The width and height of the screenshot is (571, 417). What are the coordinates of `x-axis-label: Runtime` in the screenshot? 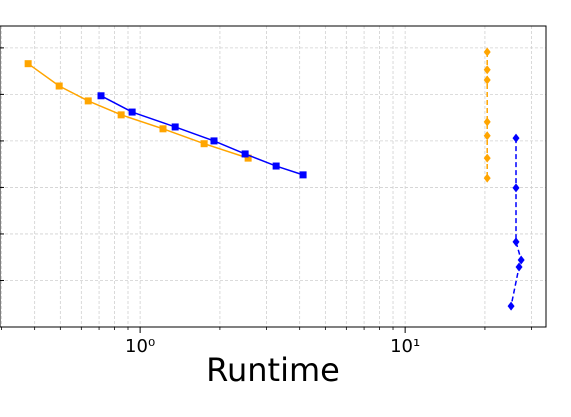 It's located at (273, 370).